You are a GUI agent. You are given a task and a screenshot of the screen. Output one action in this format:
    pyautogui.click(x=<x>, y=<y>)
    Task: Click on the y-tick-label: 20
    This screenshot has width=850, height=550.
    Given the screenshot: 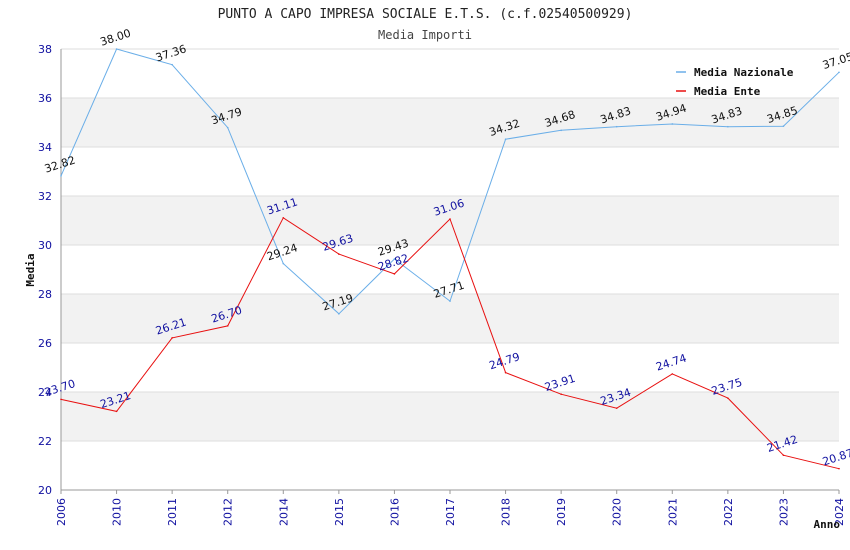 What is the action you would take?
    pyautogui.click(x=45, y=490)
    